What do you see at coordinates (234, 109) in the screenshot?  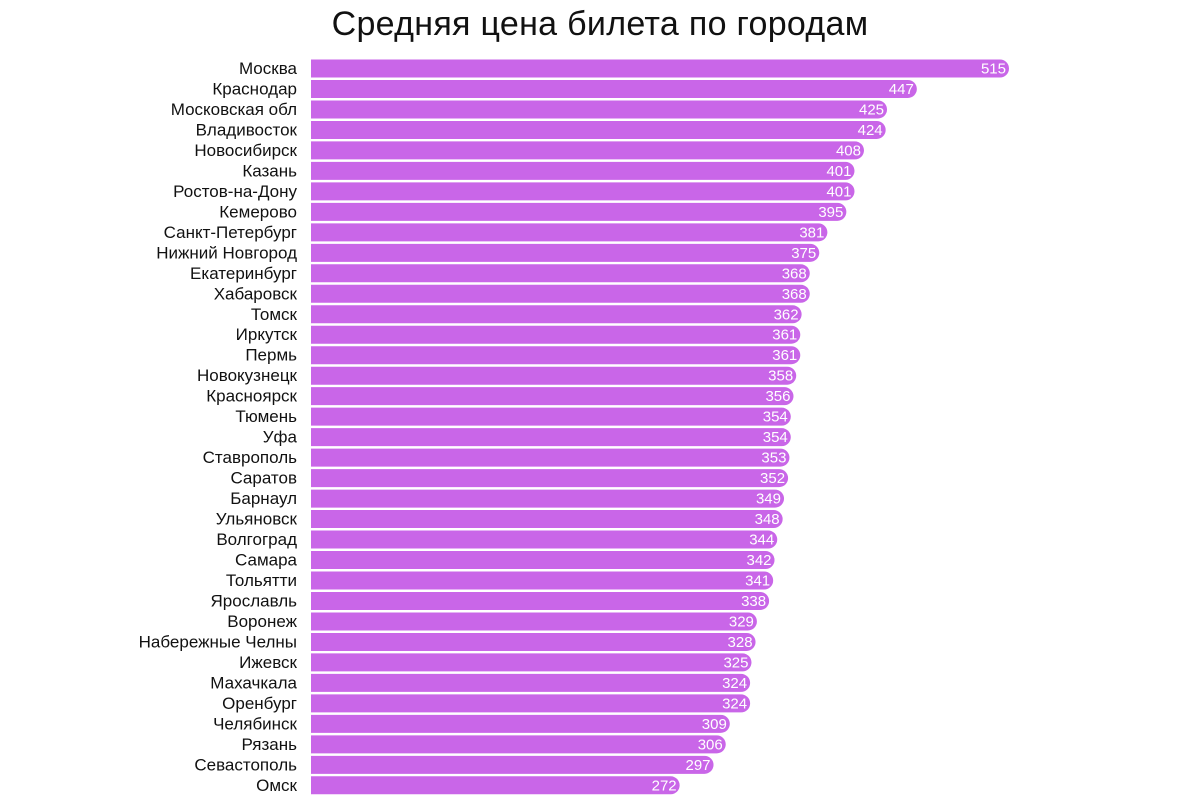 I see `category-label: Московская обл` at bounding box center [234, 109].